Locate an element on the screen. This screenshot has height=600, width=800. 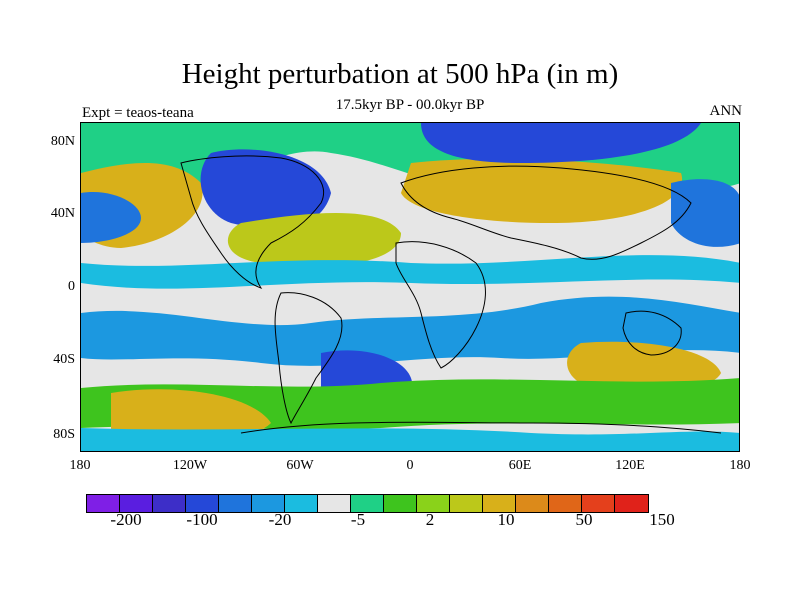
australia-coast is located at coordinates (652, 333).